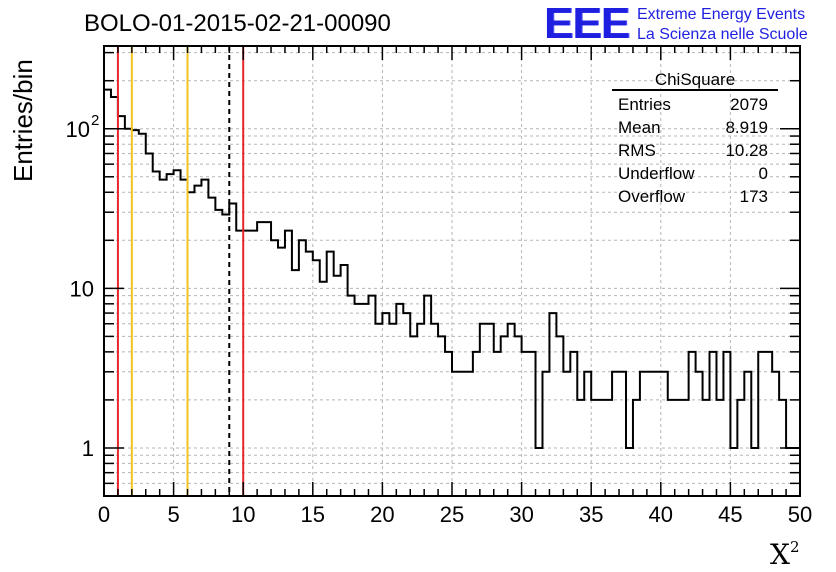 This screenshot has height=572, width=836. What do you see at coordinates (104, 514) in the screenshot?
I see `x-tick-label: 0` at bounding box center [104, 514].